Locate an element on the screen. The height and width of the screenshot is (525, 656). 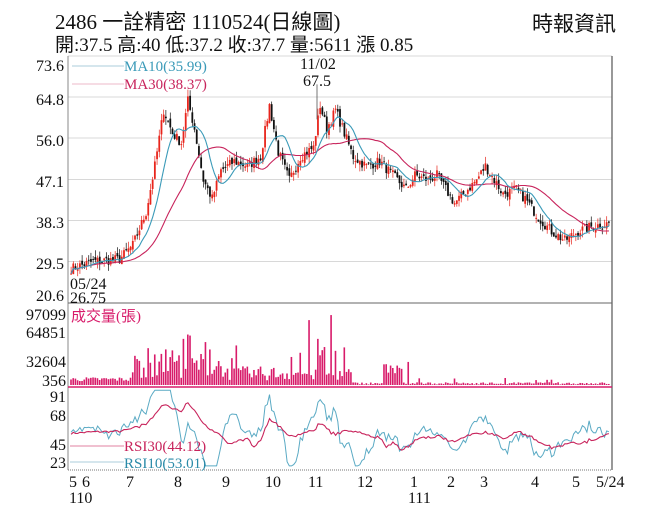
year-label: 111 is located at coordinates (419, 498).